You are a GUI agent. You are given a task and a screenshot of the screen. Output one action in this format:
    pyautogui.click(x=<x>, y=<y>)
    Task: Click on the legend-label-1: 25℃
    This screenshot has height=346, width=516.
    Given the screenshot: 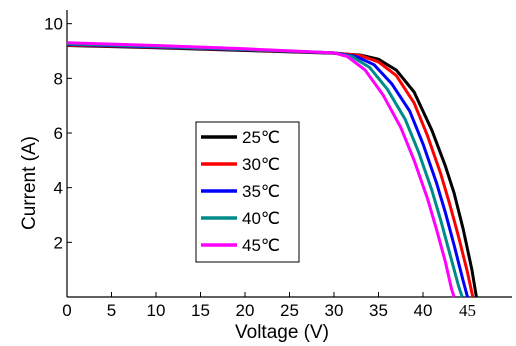 What is the action you would take?
    pyautogui.click(x=261, y=137)
    